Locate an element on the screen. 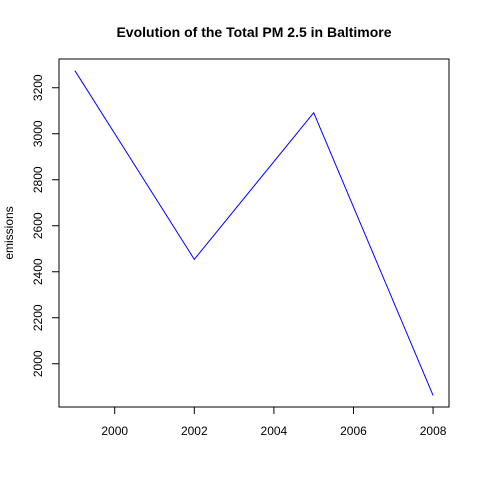  y-tick-label: 2000 is located at coordinates (38, 363).